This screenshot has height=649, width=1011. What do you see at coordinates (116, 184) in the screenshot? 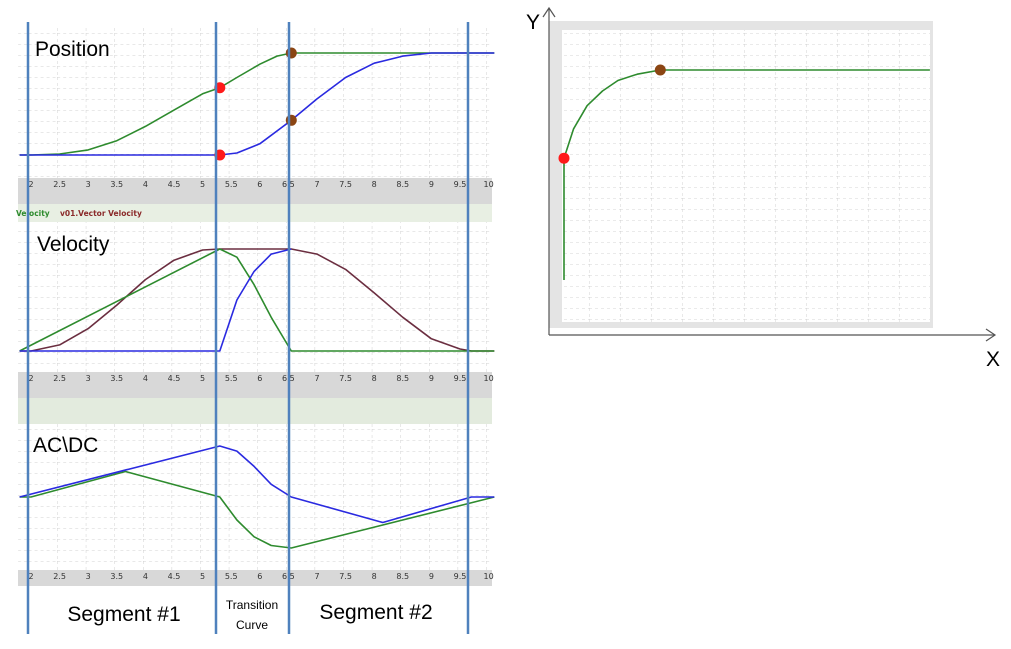
I see `tick-label-0-3: 3.5` at bounding box center [116, 184].